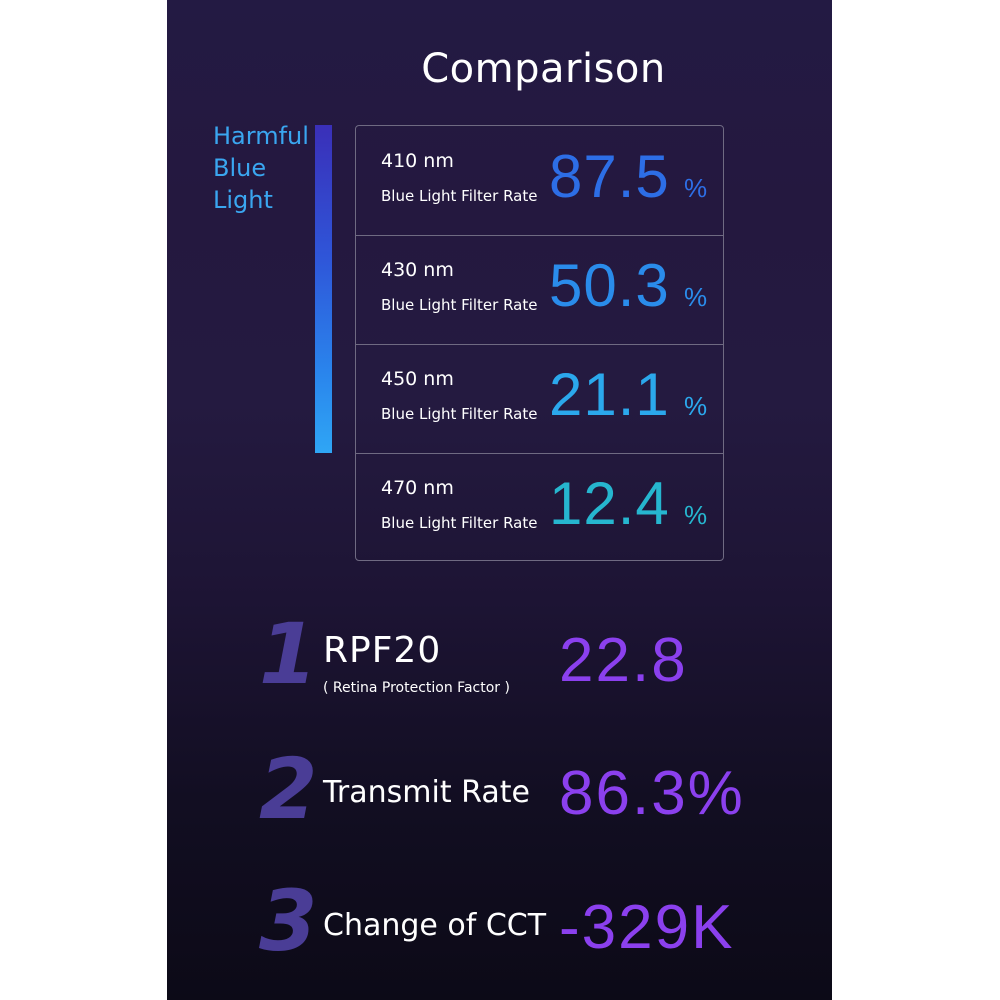  What do you see at coordinates (609, 285) in the screenshot?
I see `filter-rate-value: 50.3` at bounding box center [609, 285].